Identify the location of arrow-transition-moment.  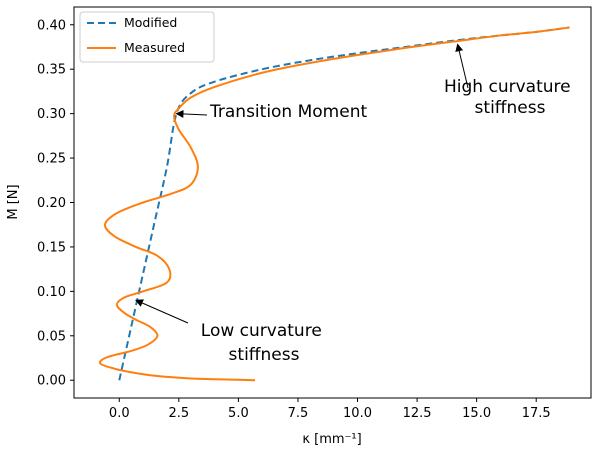
(191, 113).